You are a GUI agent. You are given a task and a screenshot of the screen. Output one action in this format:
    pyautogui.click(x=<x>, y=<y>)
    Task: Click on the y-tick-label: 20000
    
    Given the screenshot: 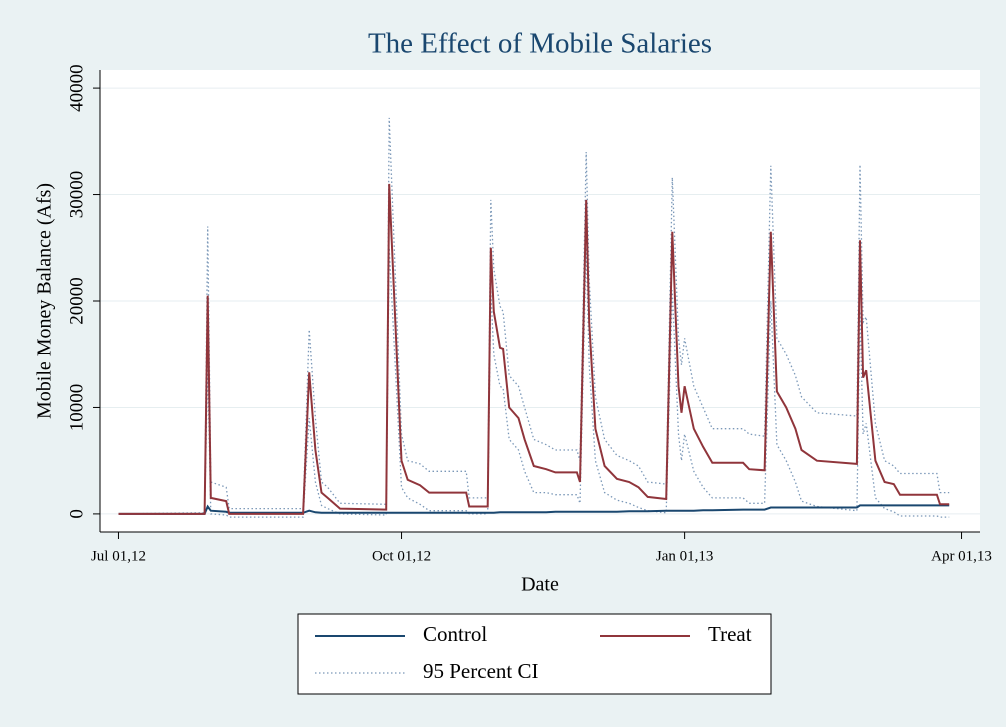 What is the action you would take?
    pyautogui.click(x=76, y=301)
    